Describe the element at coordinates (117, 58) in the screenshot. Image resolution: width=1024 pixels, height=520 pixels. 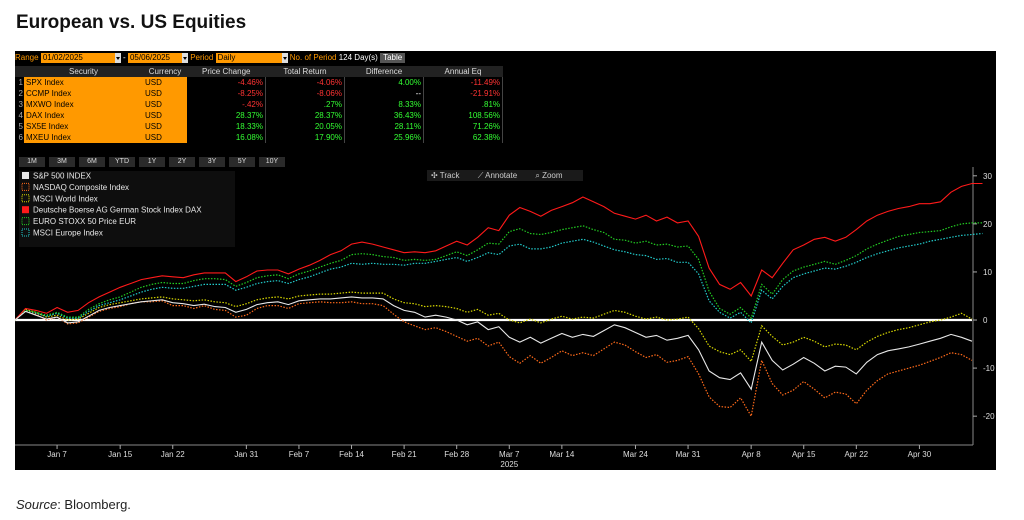
I see `start-date-dropdown-icon` at that location.